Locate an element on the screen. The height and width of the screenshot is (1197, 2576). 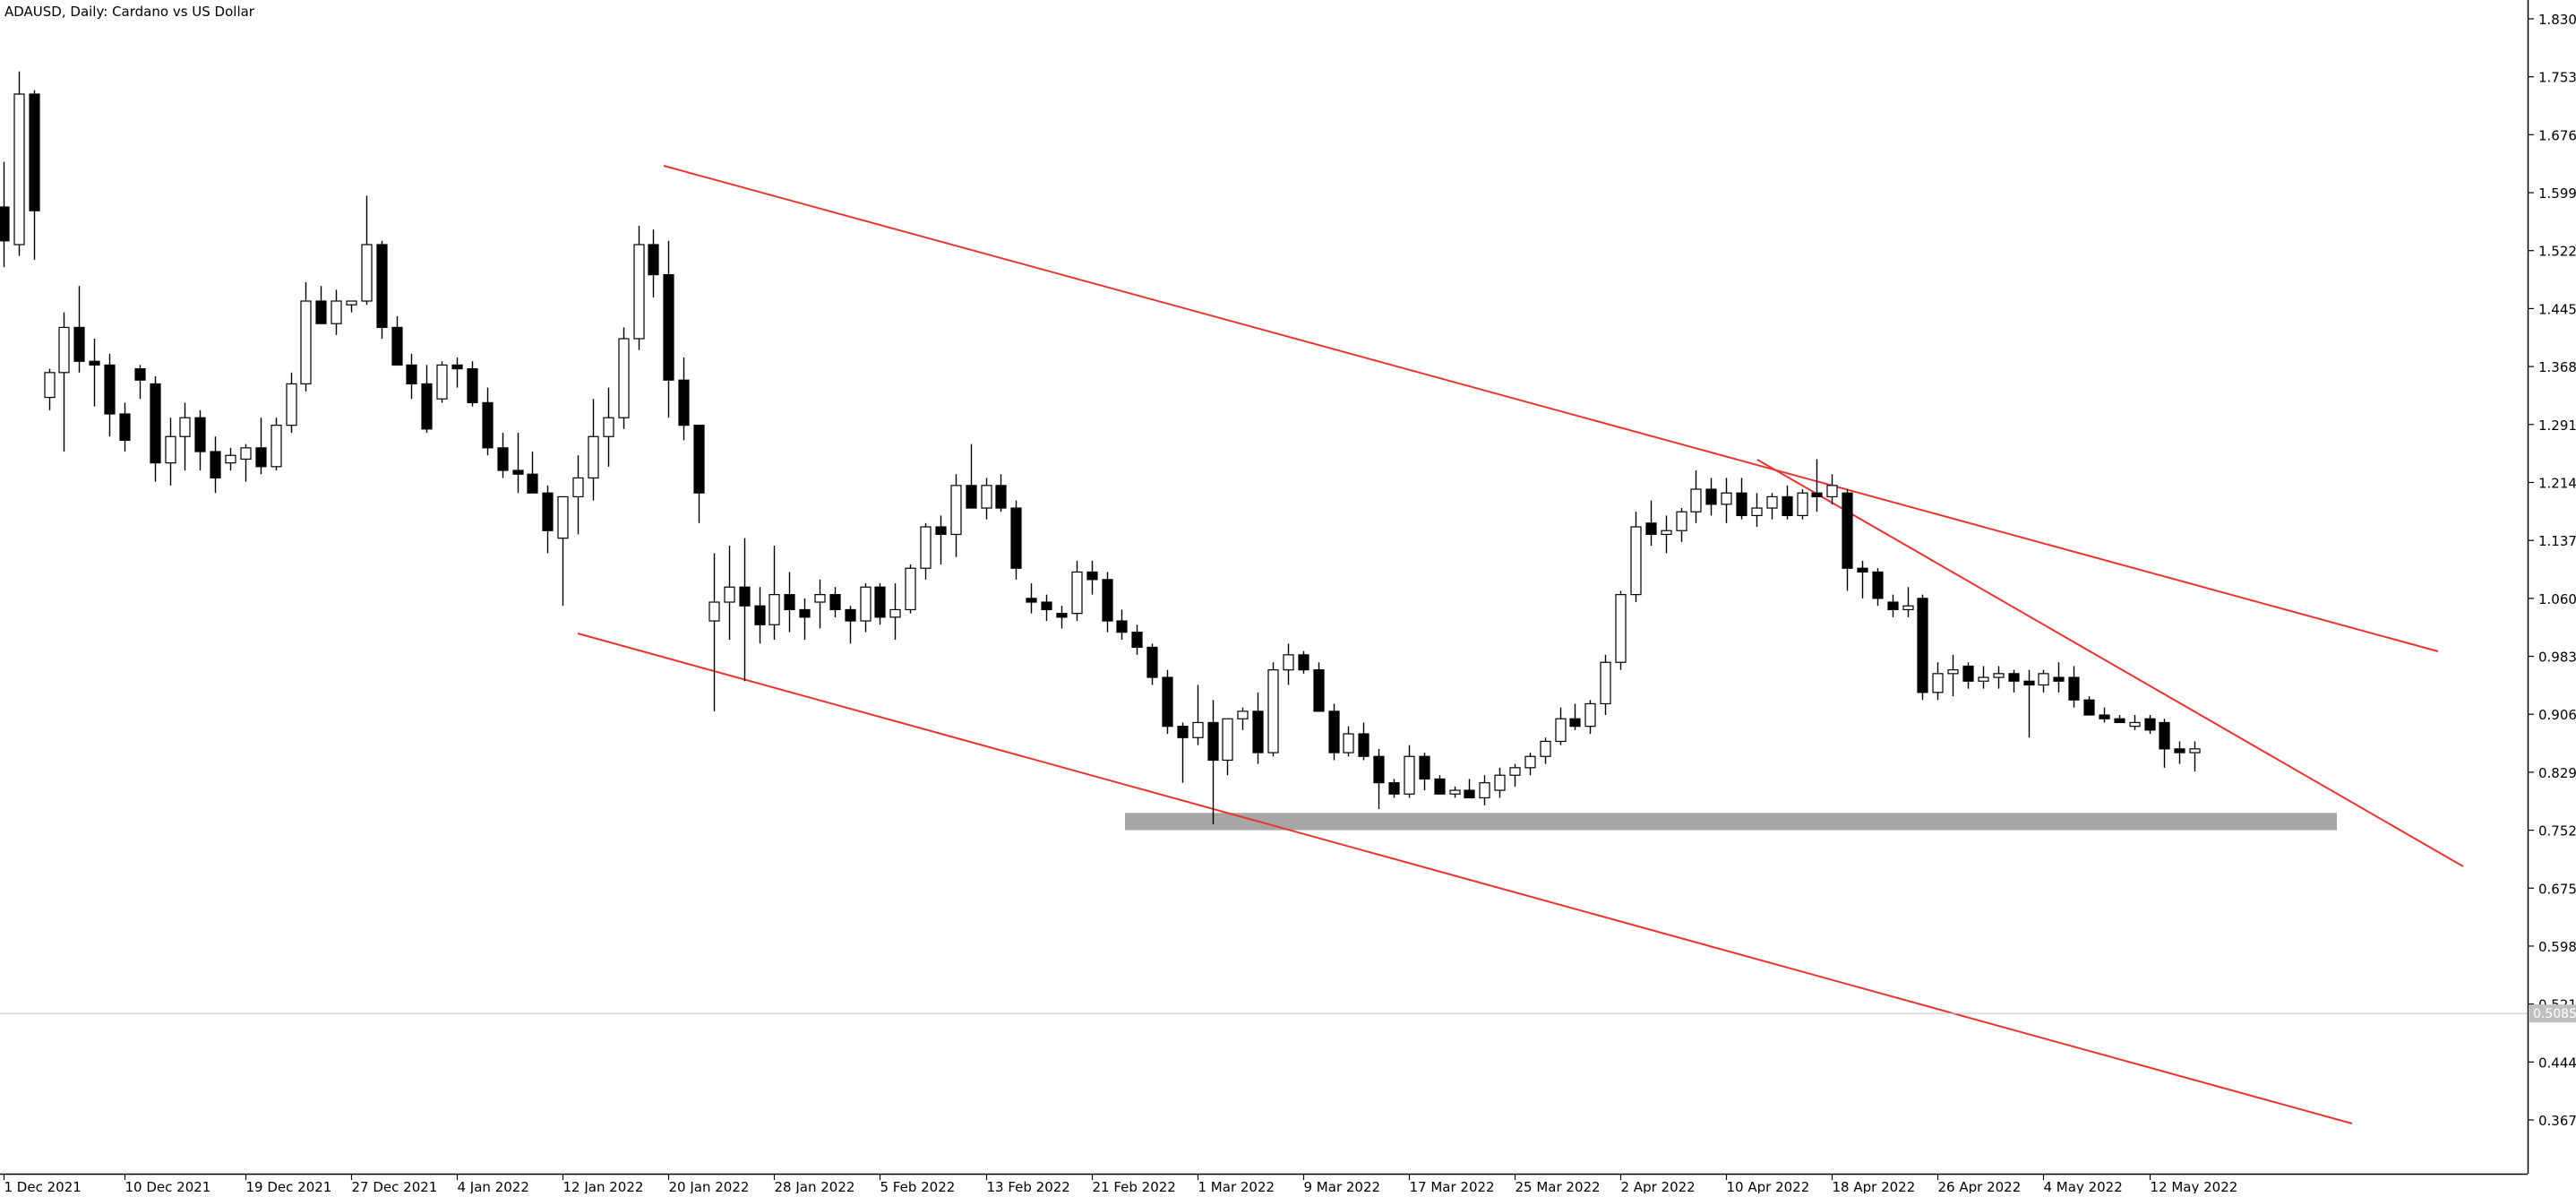
x-tick-label: 13 Feb 2022 is located at coordinates (1028, 1186).